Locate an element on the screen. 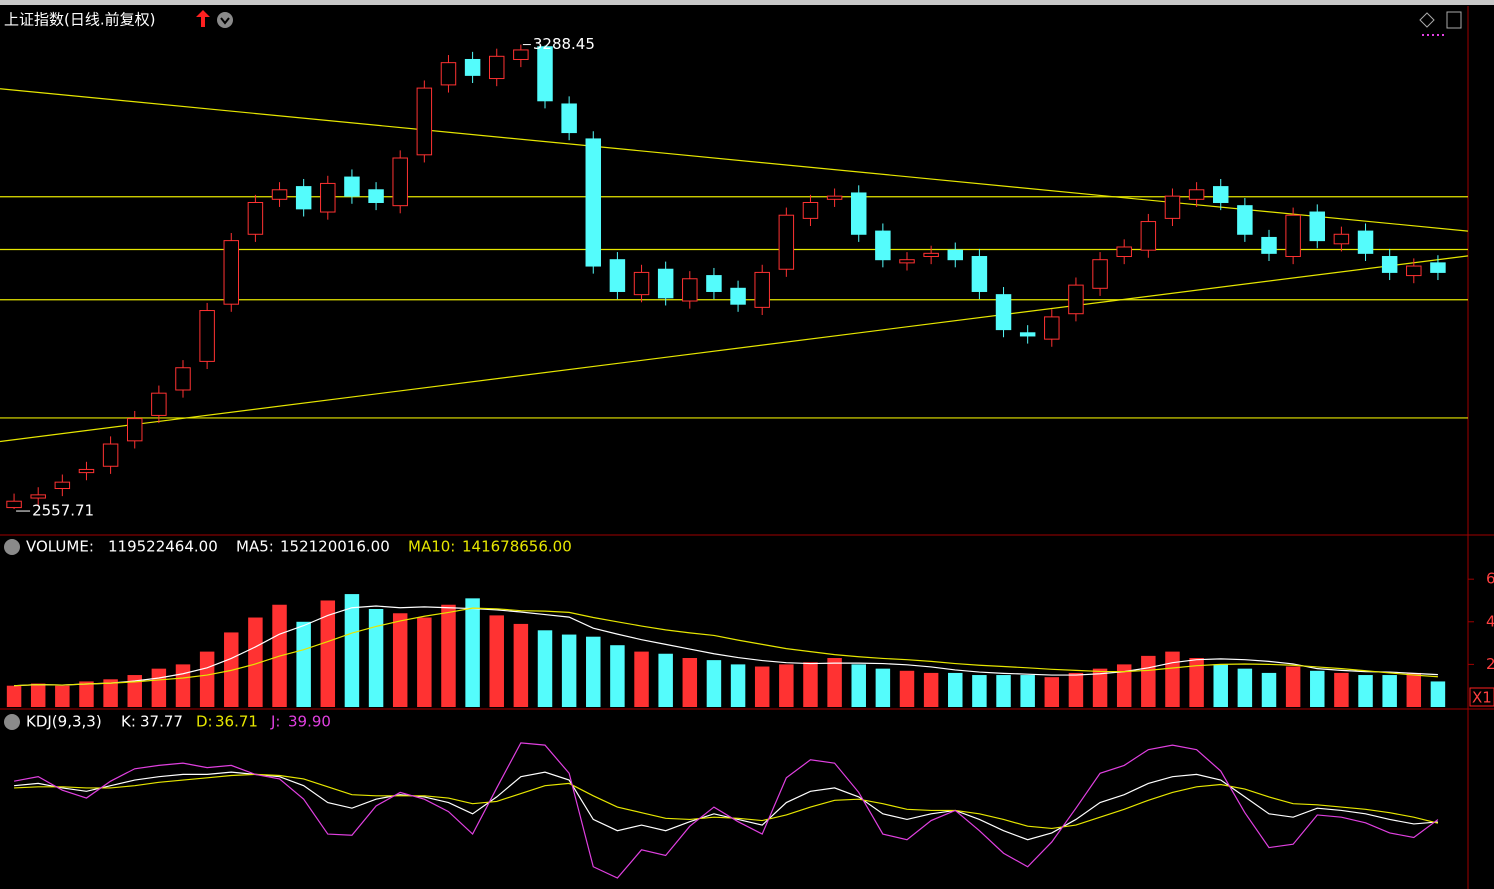 The height and width of the screenshot is (889, 1494). k-value: 37.77 is located at coordinates (161, 722).